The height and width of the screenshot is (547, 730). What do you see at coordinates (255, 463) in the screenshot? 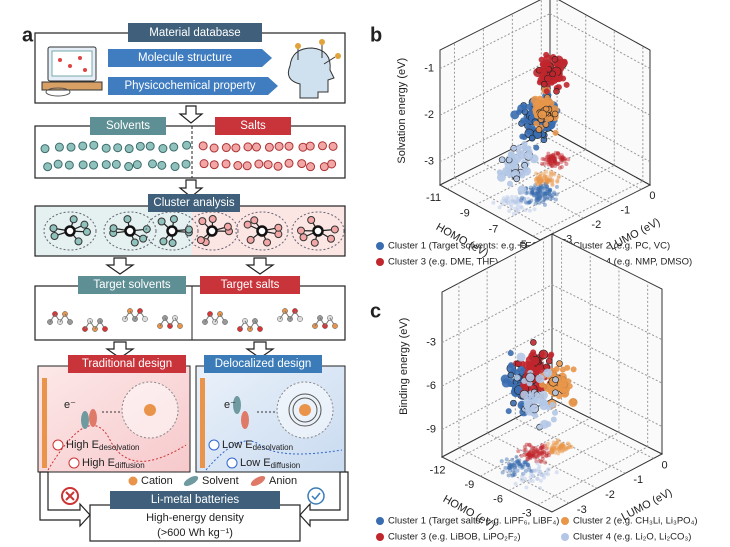
I see `energy-main: Low E` at bounding box center [255, 463].